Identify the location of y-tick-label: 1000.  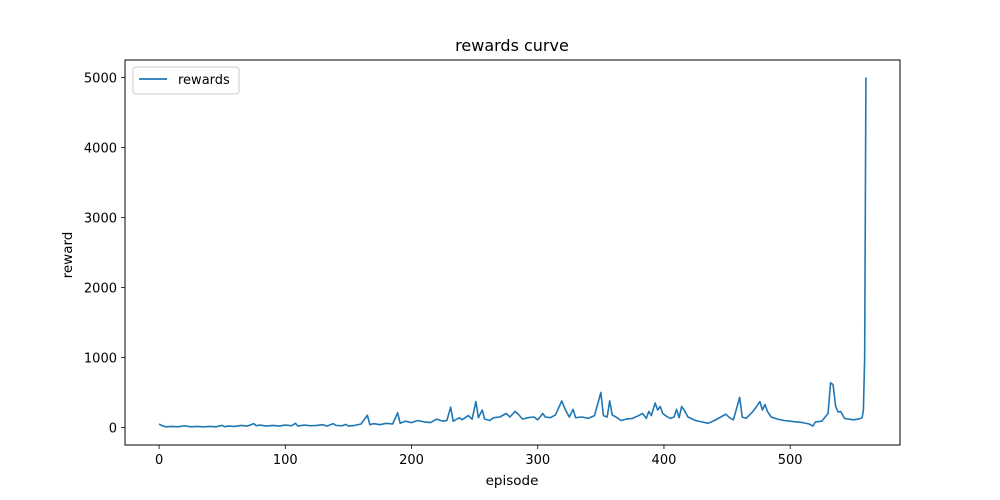
(100, 359).